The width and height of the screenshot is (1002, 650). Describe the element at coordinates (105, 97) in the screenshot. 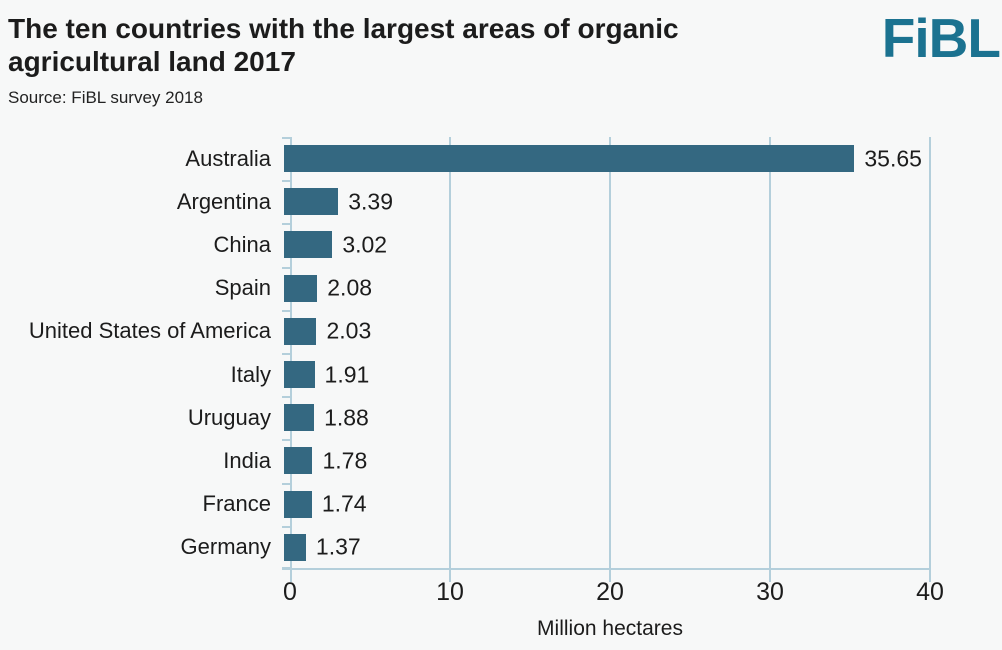

I see `chart-source: Source: FiBL survey 2018` at that location.